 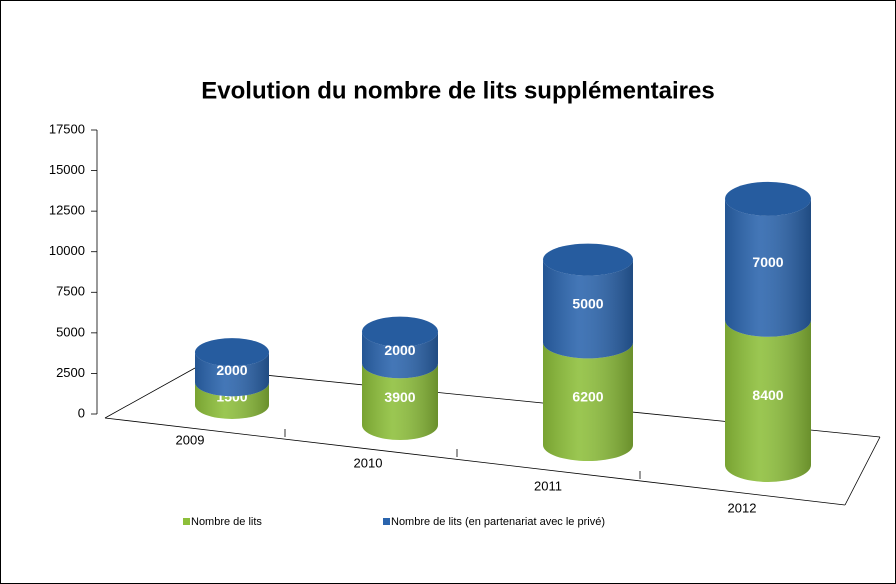 What do you see at coordinates (81, 412) in the screenshot?
I see `y-tick-label: 0` at bounding box center [81, 412].